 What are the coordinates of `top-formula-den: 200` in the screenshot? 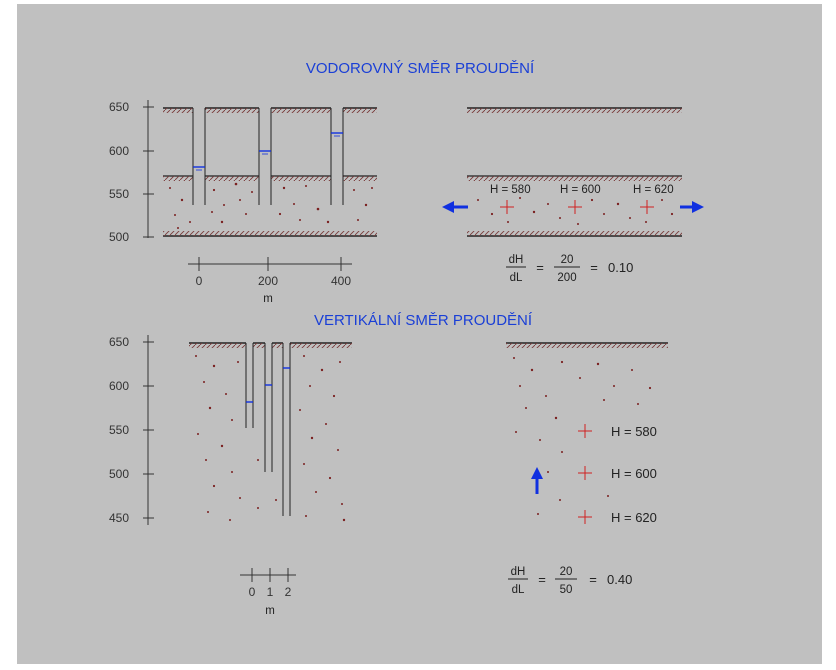 It's located at (566, 278).